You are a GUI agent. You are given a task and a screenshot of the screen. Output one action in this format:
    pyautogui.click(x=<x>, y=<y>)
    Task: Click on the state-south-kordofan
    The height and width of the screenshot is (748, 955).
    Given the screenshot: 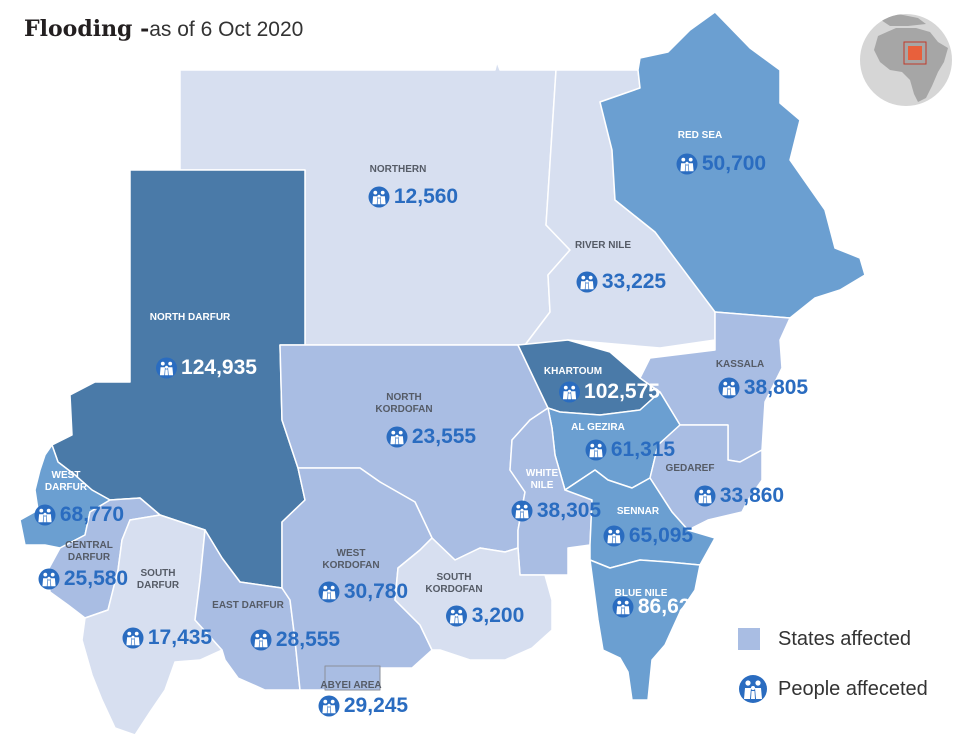 What is the action you would take?
    pyautogui.click(x=473, y=599)
    